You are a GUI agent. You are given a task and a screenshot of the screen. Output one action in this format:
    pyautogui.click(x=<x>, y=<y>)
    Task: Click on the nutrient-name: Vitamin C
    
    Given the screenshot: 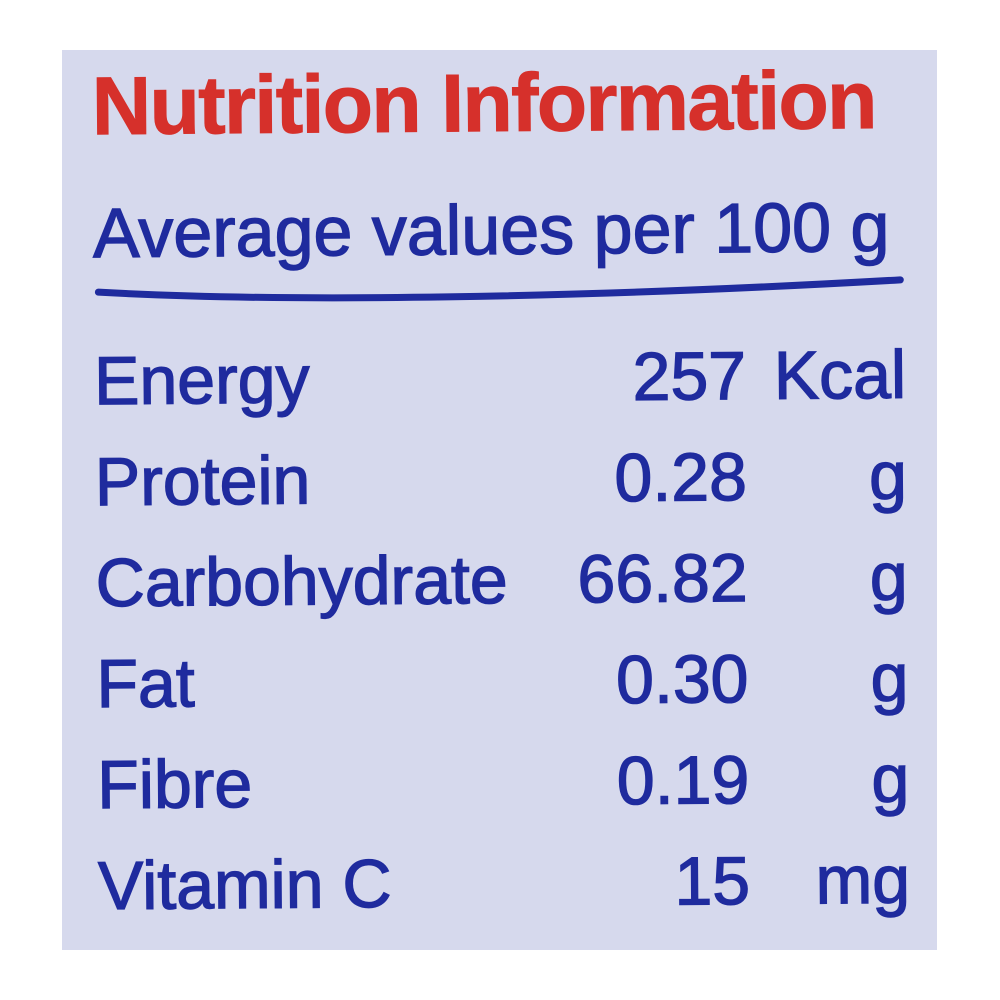 What is the action you would take?
    pyautogui.click(x=244, y=885)
    